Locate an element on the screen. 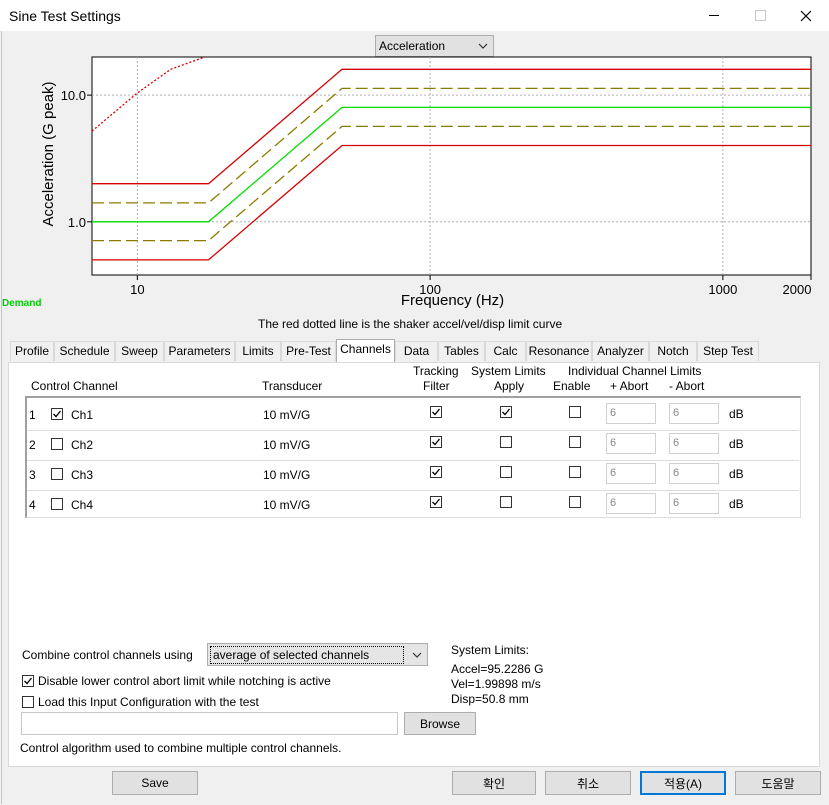 The width and height of the screenshot is (829, 805). apply-button: 적용(A) is located at coordinates (683, 783).